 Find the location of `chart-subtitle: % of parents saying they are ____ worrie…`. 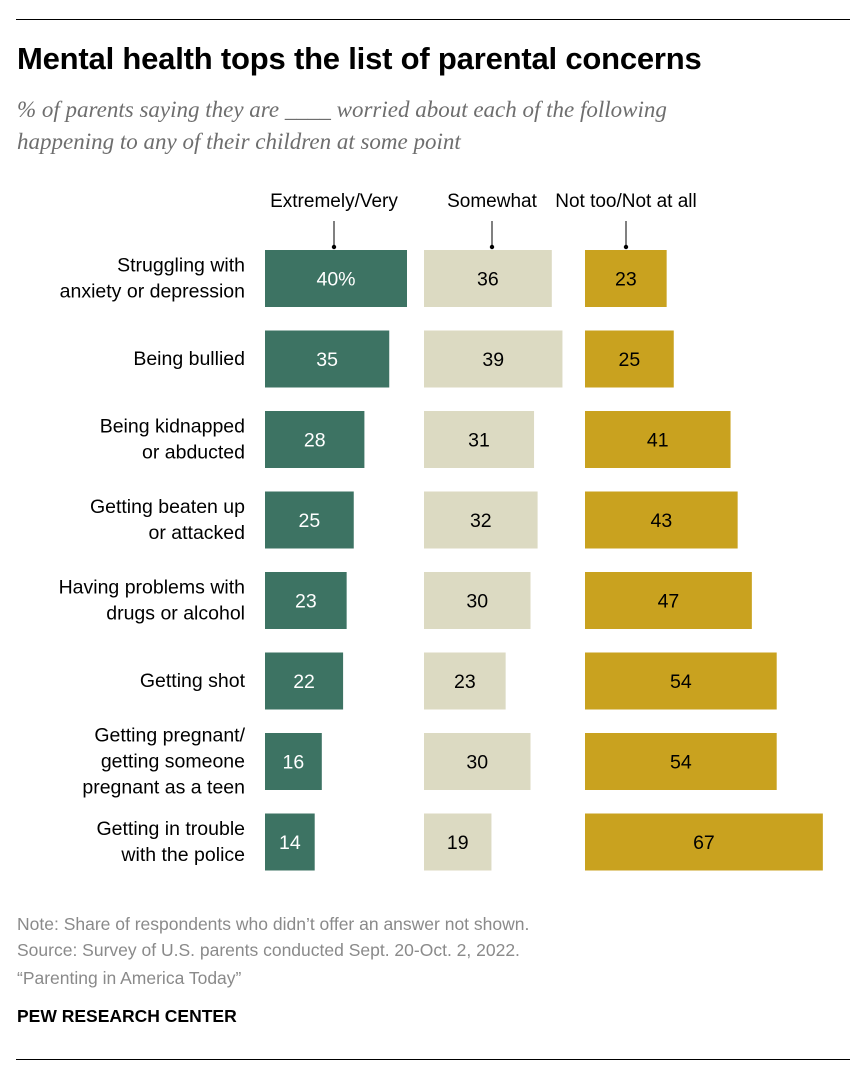

chart-subtitle: % of parents saying they are ____ worrie… is located at coordinates (417, 126).